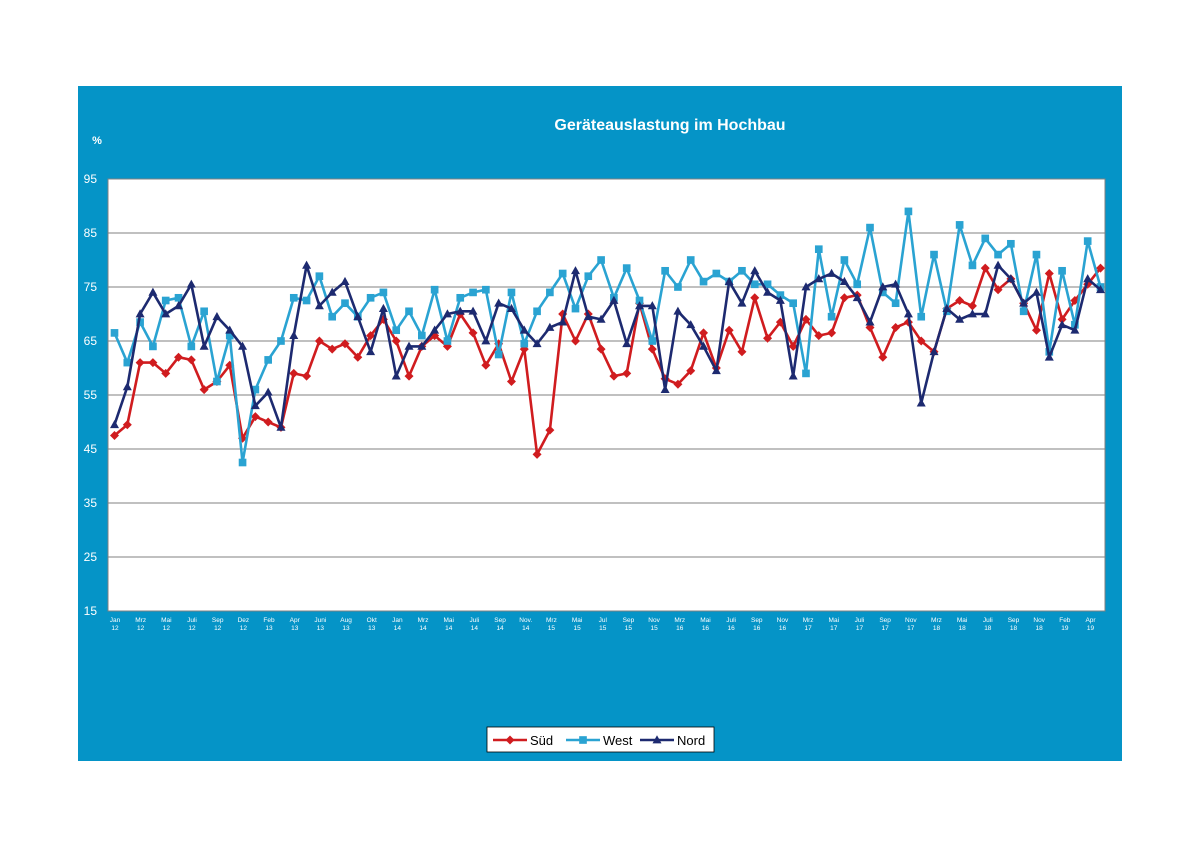 This screenshot has width=1200, height=848. What do you see at coordinates (705, 624) in the screenshot?
I see `x-tick-label: Mai 16` at bounding box center [705, 624].